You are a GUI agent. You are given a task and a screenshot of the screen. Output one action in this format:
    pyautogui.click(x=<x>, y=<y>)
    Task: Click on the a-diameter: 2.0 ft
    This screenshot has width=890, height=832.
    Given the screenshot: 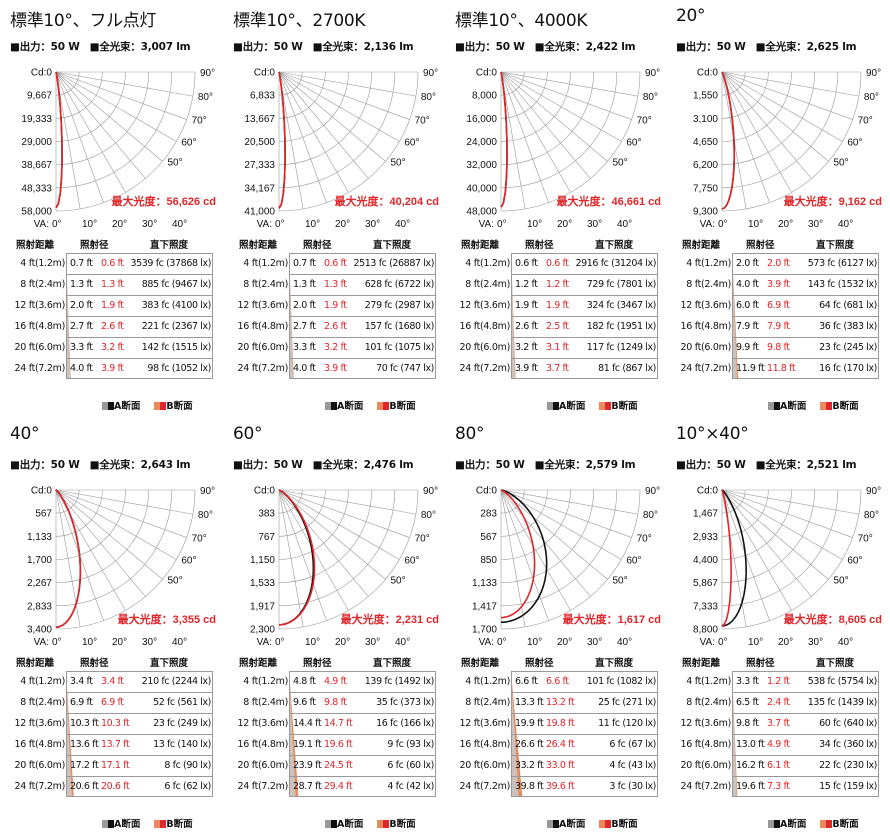 What is the action you would take?
    pyautogui.click(x=81, y=305)
    